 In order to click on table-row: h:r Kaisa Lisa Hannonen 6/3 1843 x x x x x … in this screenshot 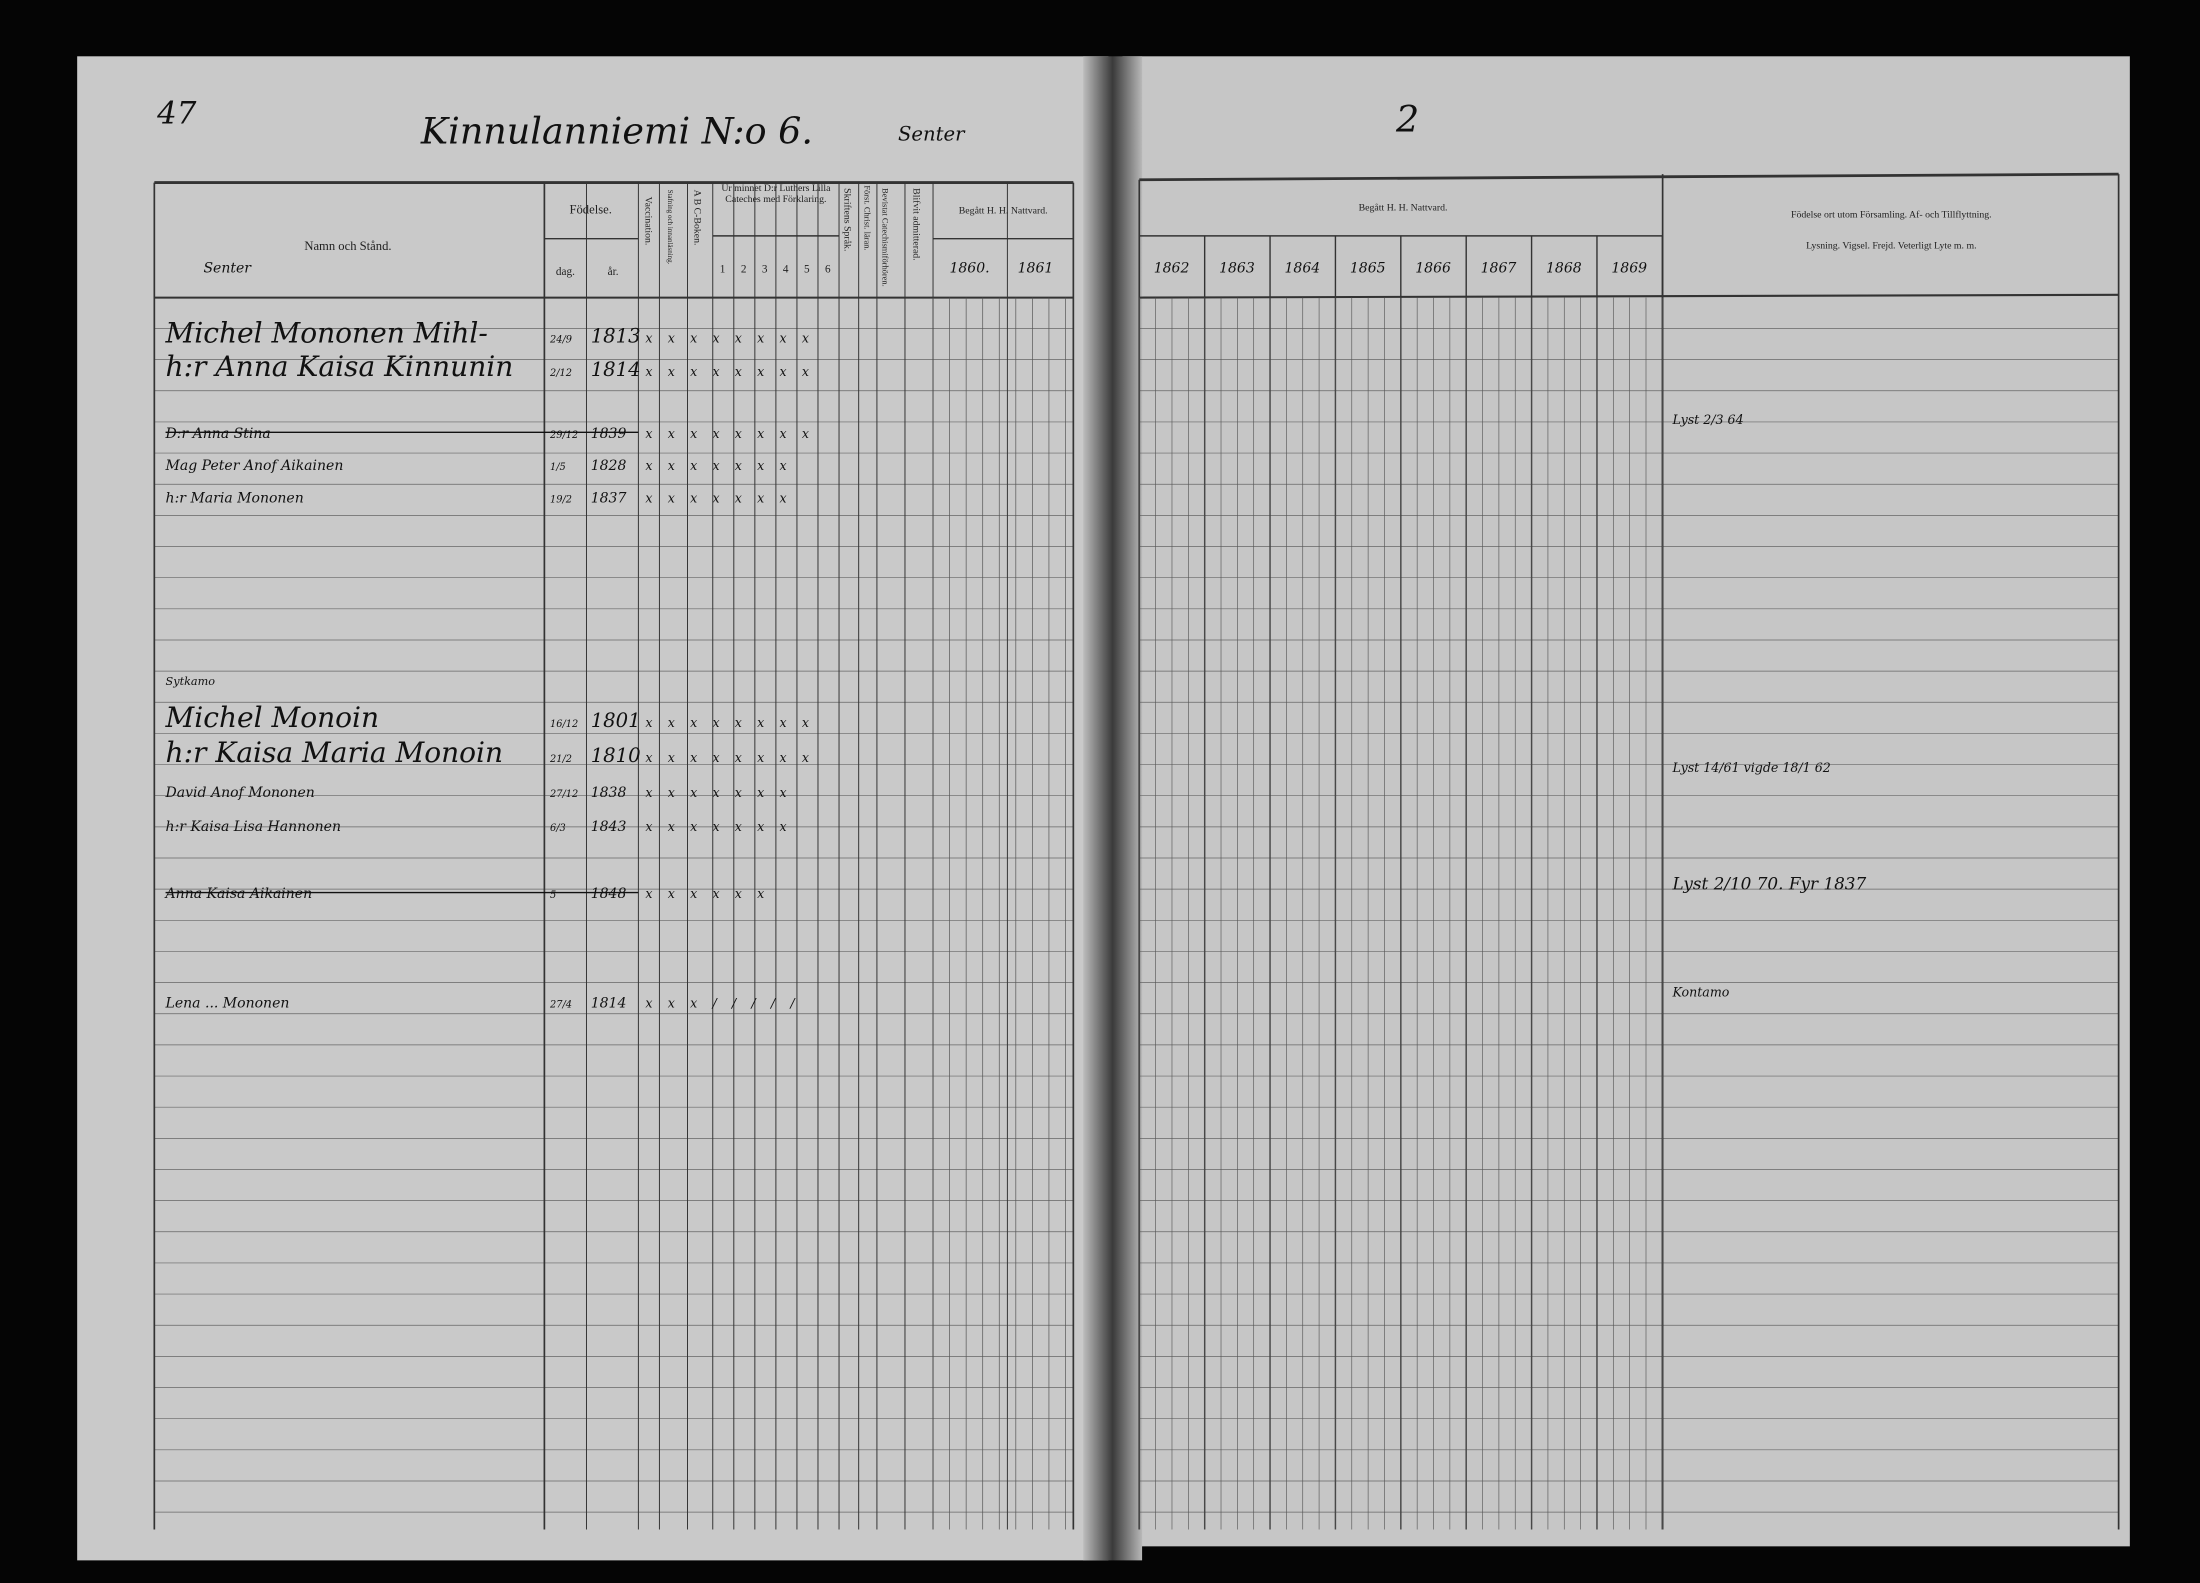, I will do `click(479, 827)`.